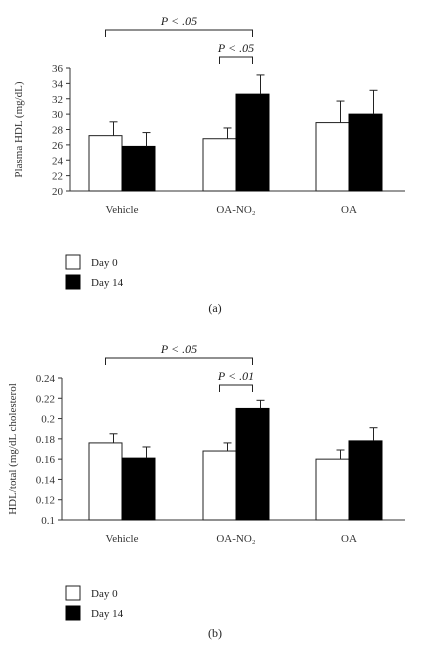 Image resolution: width=432 pixels, height=652 pixels. What do you see at coordinates (57, 100) in the screenshot?
I see `y-tick-label: 32` at bounding box center [57, 100].